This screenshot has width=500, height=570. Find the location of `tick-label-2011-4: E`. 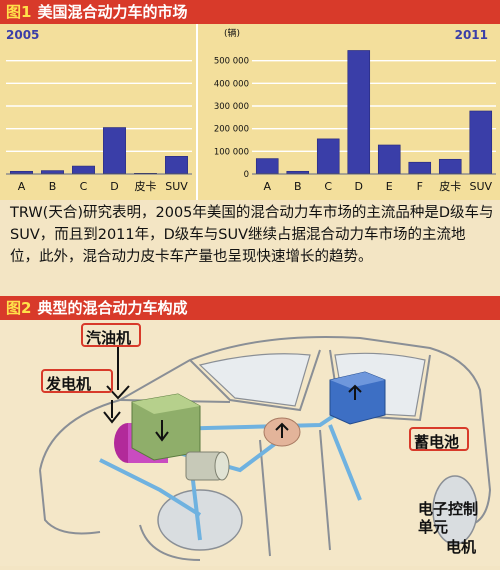

tick-label-2011-4: E is located at coordinates (389, 186).